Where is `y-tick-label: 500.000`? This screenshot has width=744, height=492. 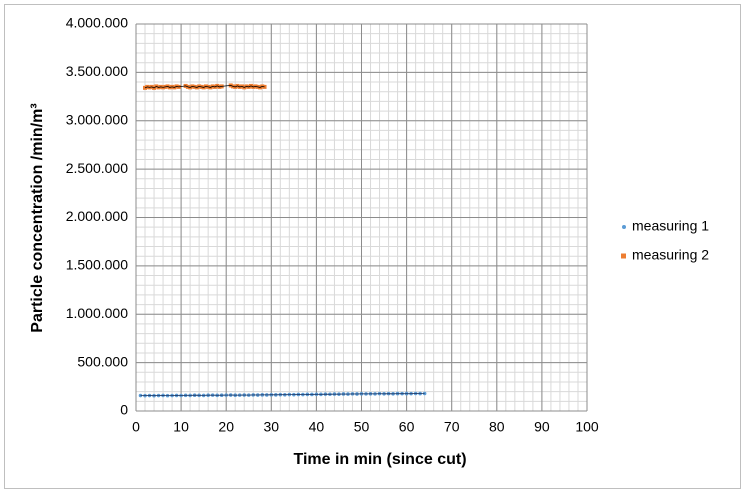 y-tick-label: 500.000 is located at coordinates (102, 361).